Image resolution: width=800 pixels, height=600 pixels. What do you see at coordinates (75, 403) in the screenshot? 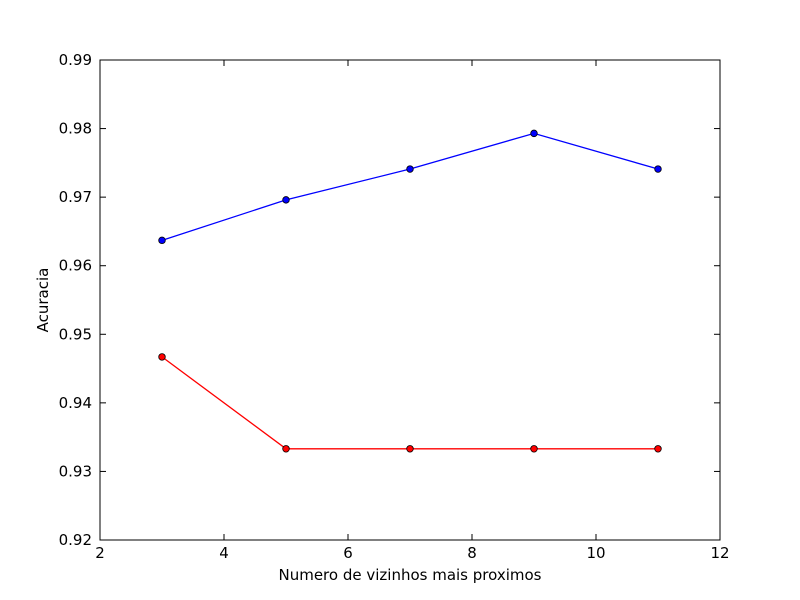
I see `y-tick-label: 0.94` at bounding box center [75, 403].